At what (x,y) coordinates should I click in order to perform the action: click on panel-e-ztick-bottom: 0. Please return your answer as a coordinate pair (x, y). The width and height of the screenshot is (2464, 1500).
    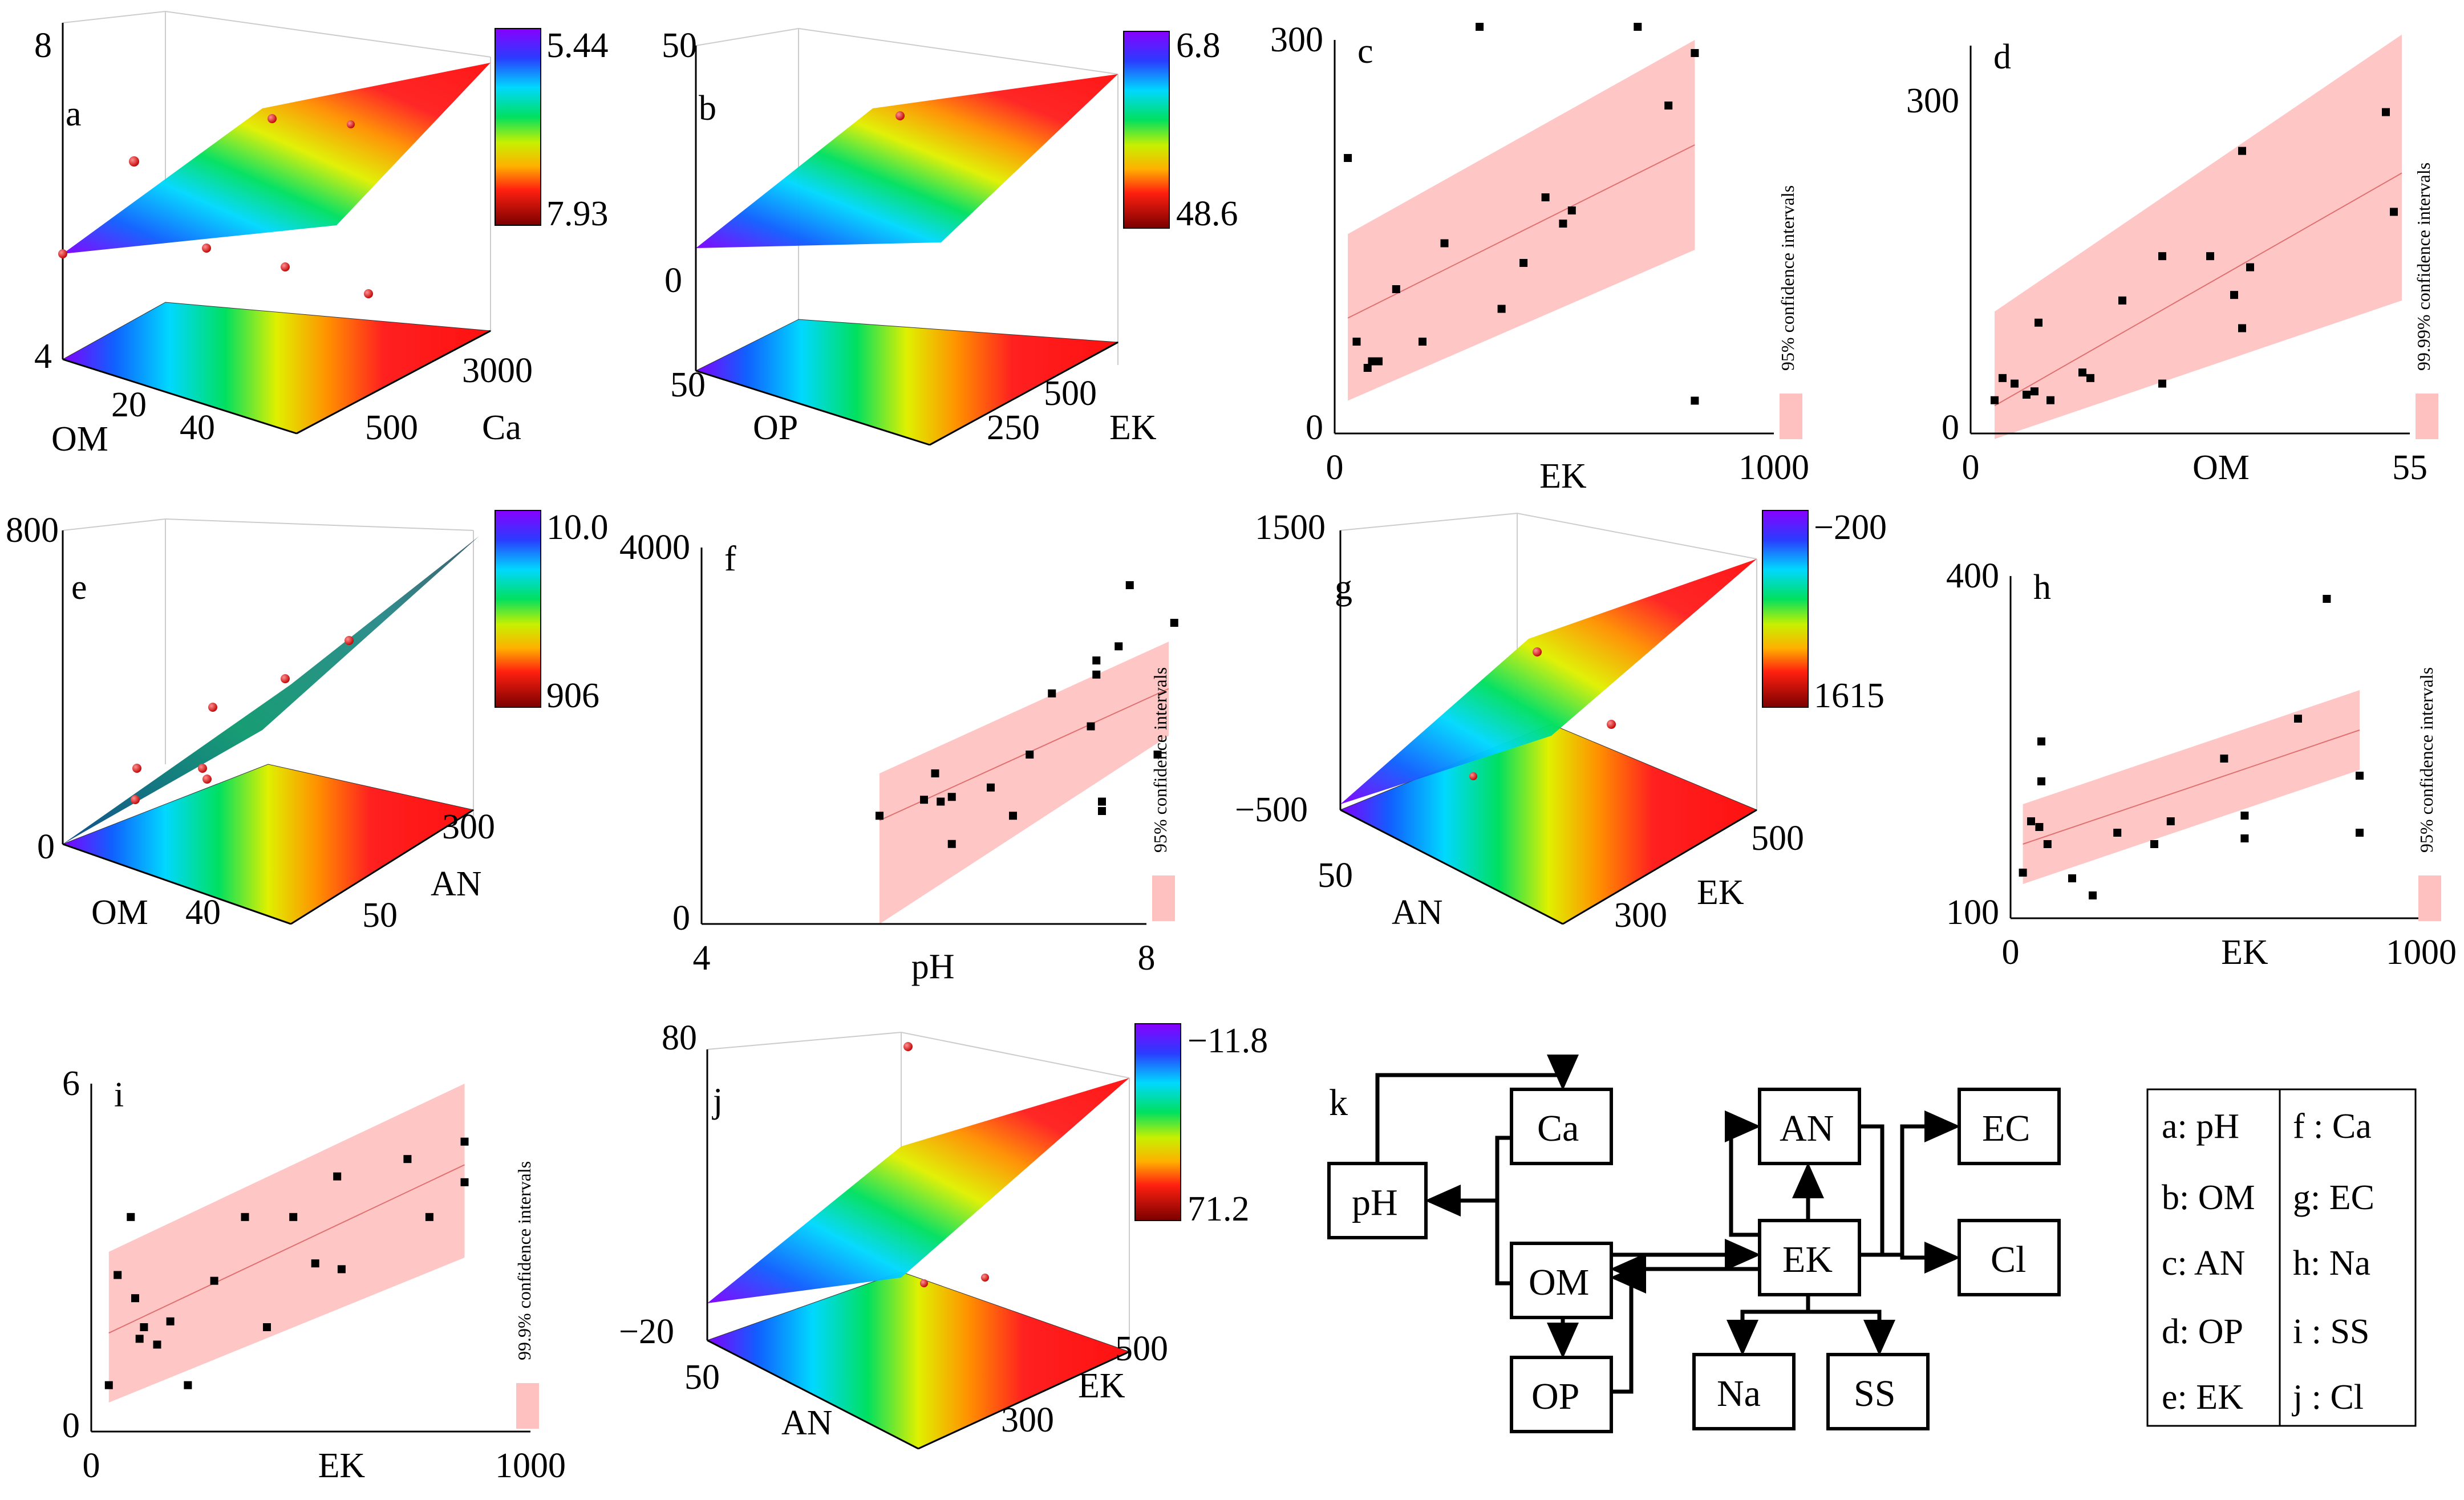
    Looking at the image, I should click on (46, 847).